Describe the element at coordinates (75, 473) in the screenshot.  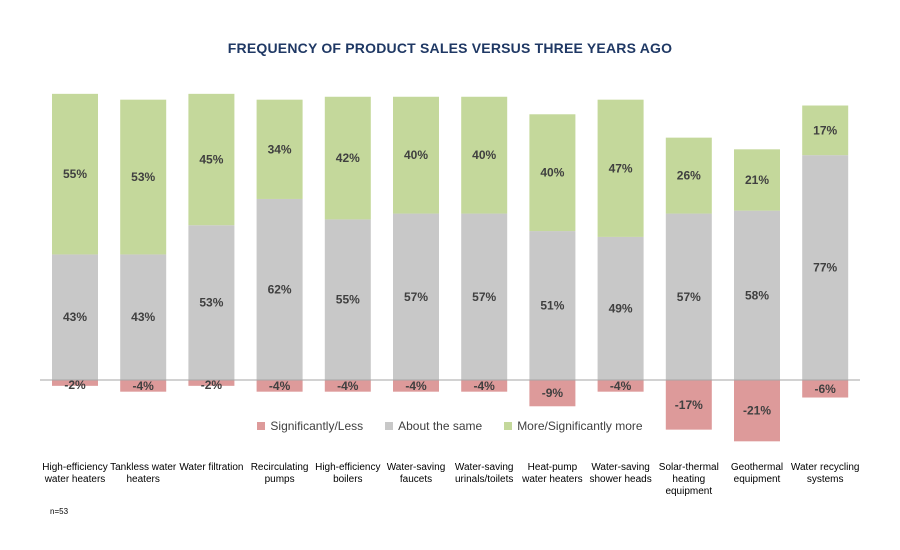
I see `category-label: High-efficiency water heaters` at that location.